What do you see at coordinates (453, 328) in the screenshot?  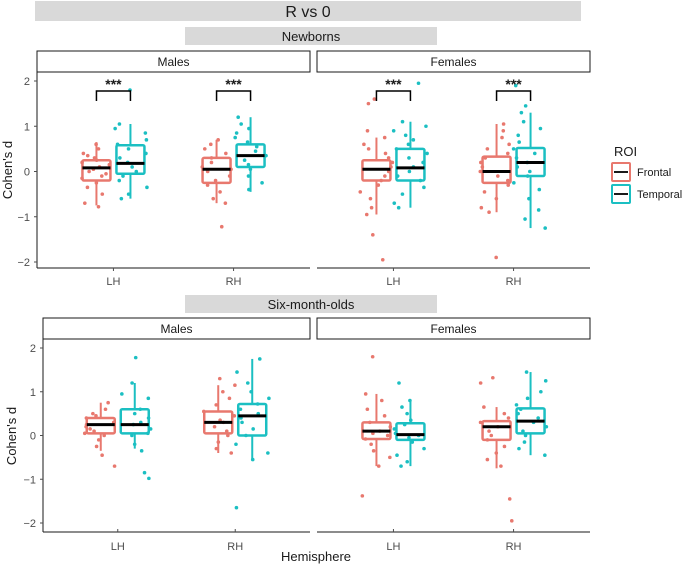 I see `strip-six-month-females` at bounding box center [453, 328].